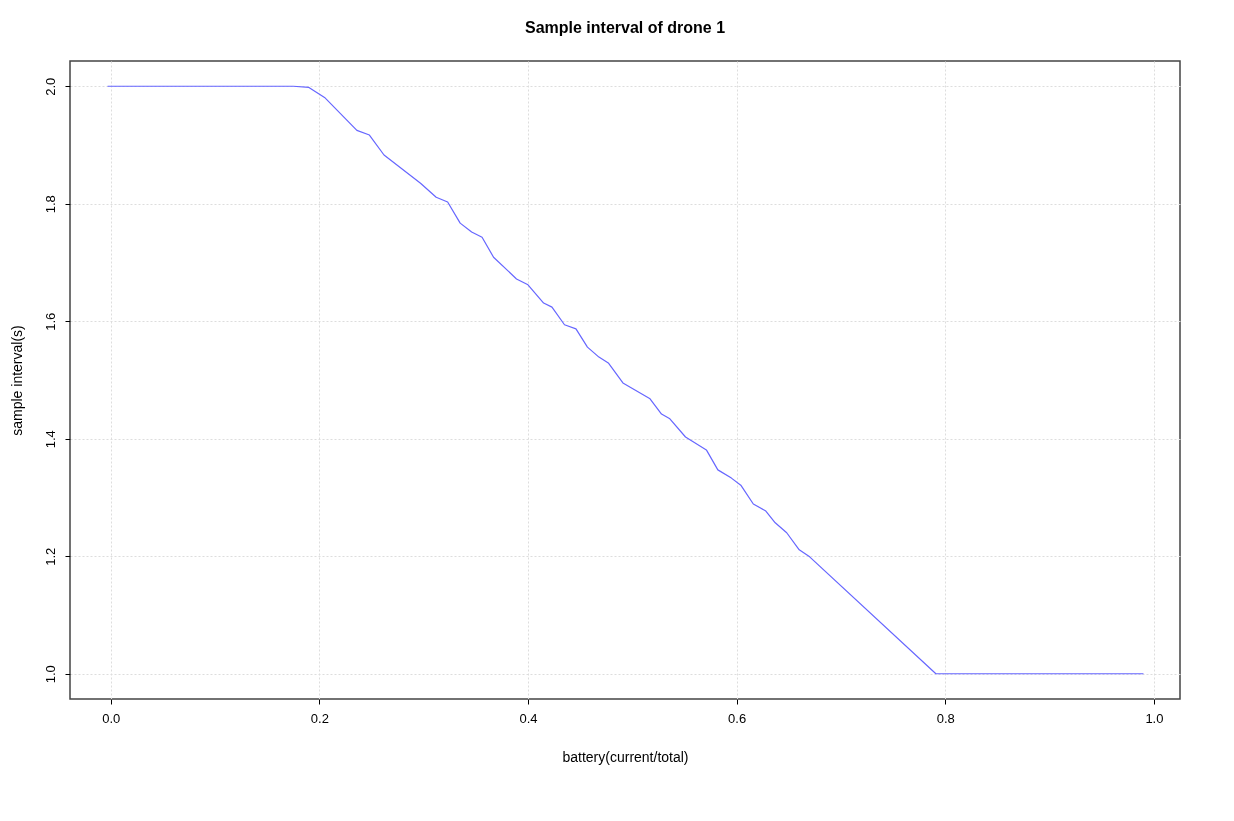 The image size is (1234, 821). What do you see at coordinates (50, 321) in the screenshot?
I see `y-tick-label: 1.6` at bounding box center [50, 321].